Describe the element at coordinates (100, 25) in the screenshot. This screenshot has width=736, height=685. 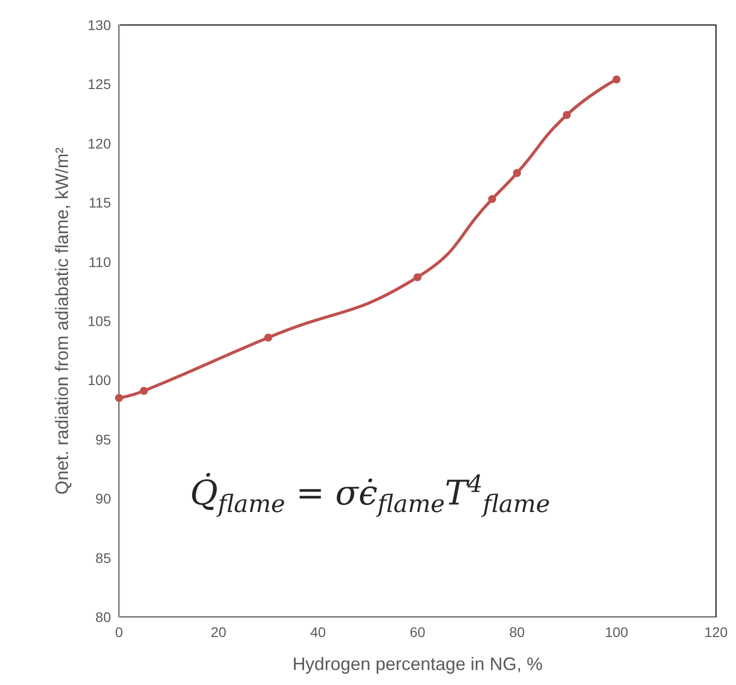
I see `y-tick-label: 130` at that location.